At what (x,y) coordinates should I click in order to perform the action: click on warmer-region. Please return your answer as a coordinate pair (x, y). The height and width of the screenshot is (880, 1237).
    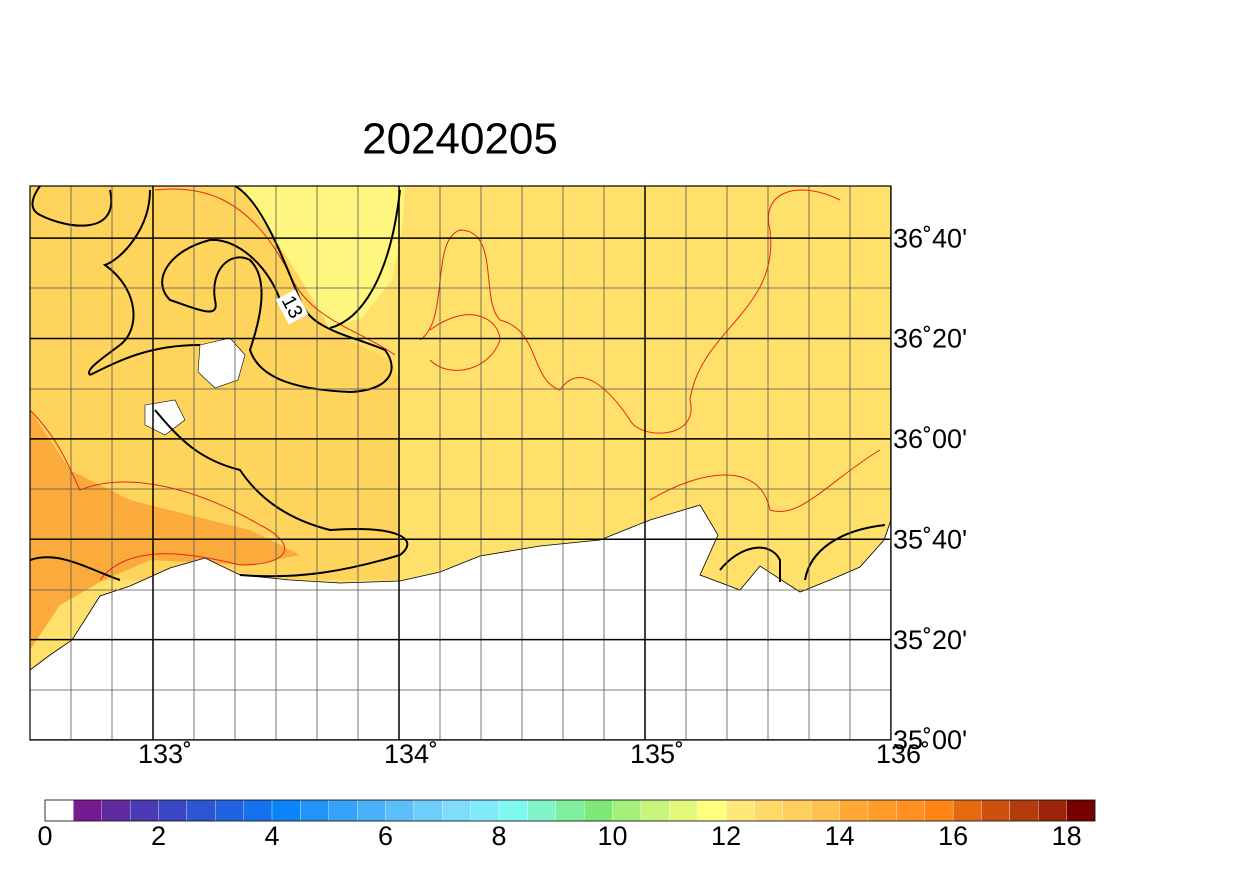
    Looking at the image, I should click on (165, 530).